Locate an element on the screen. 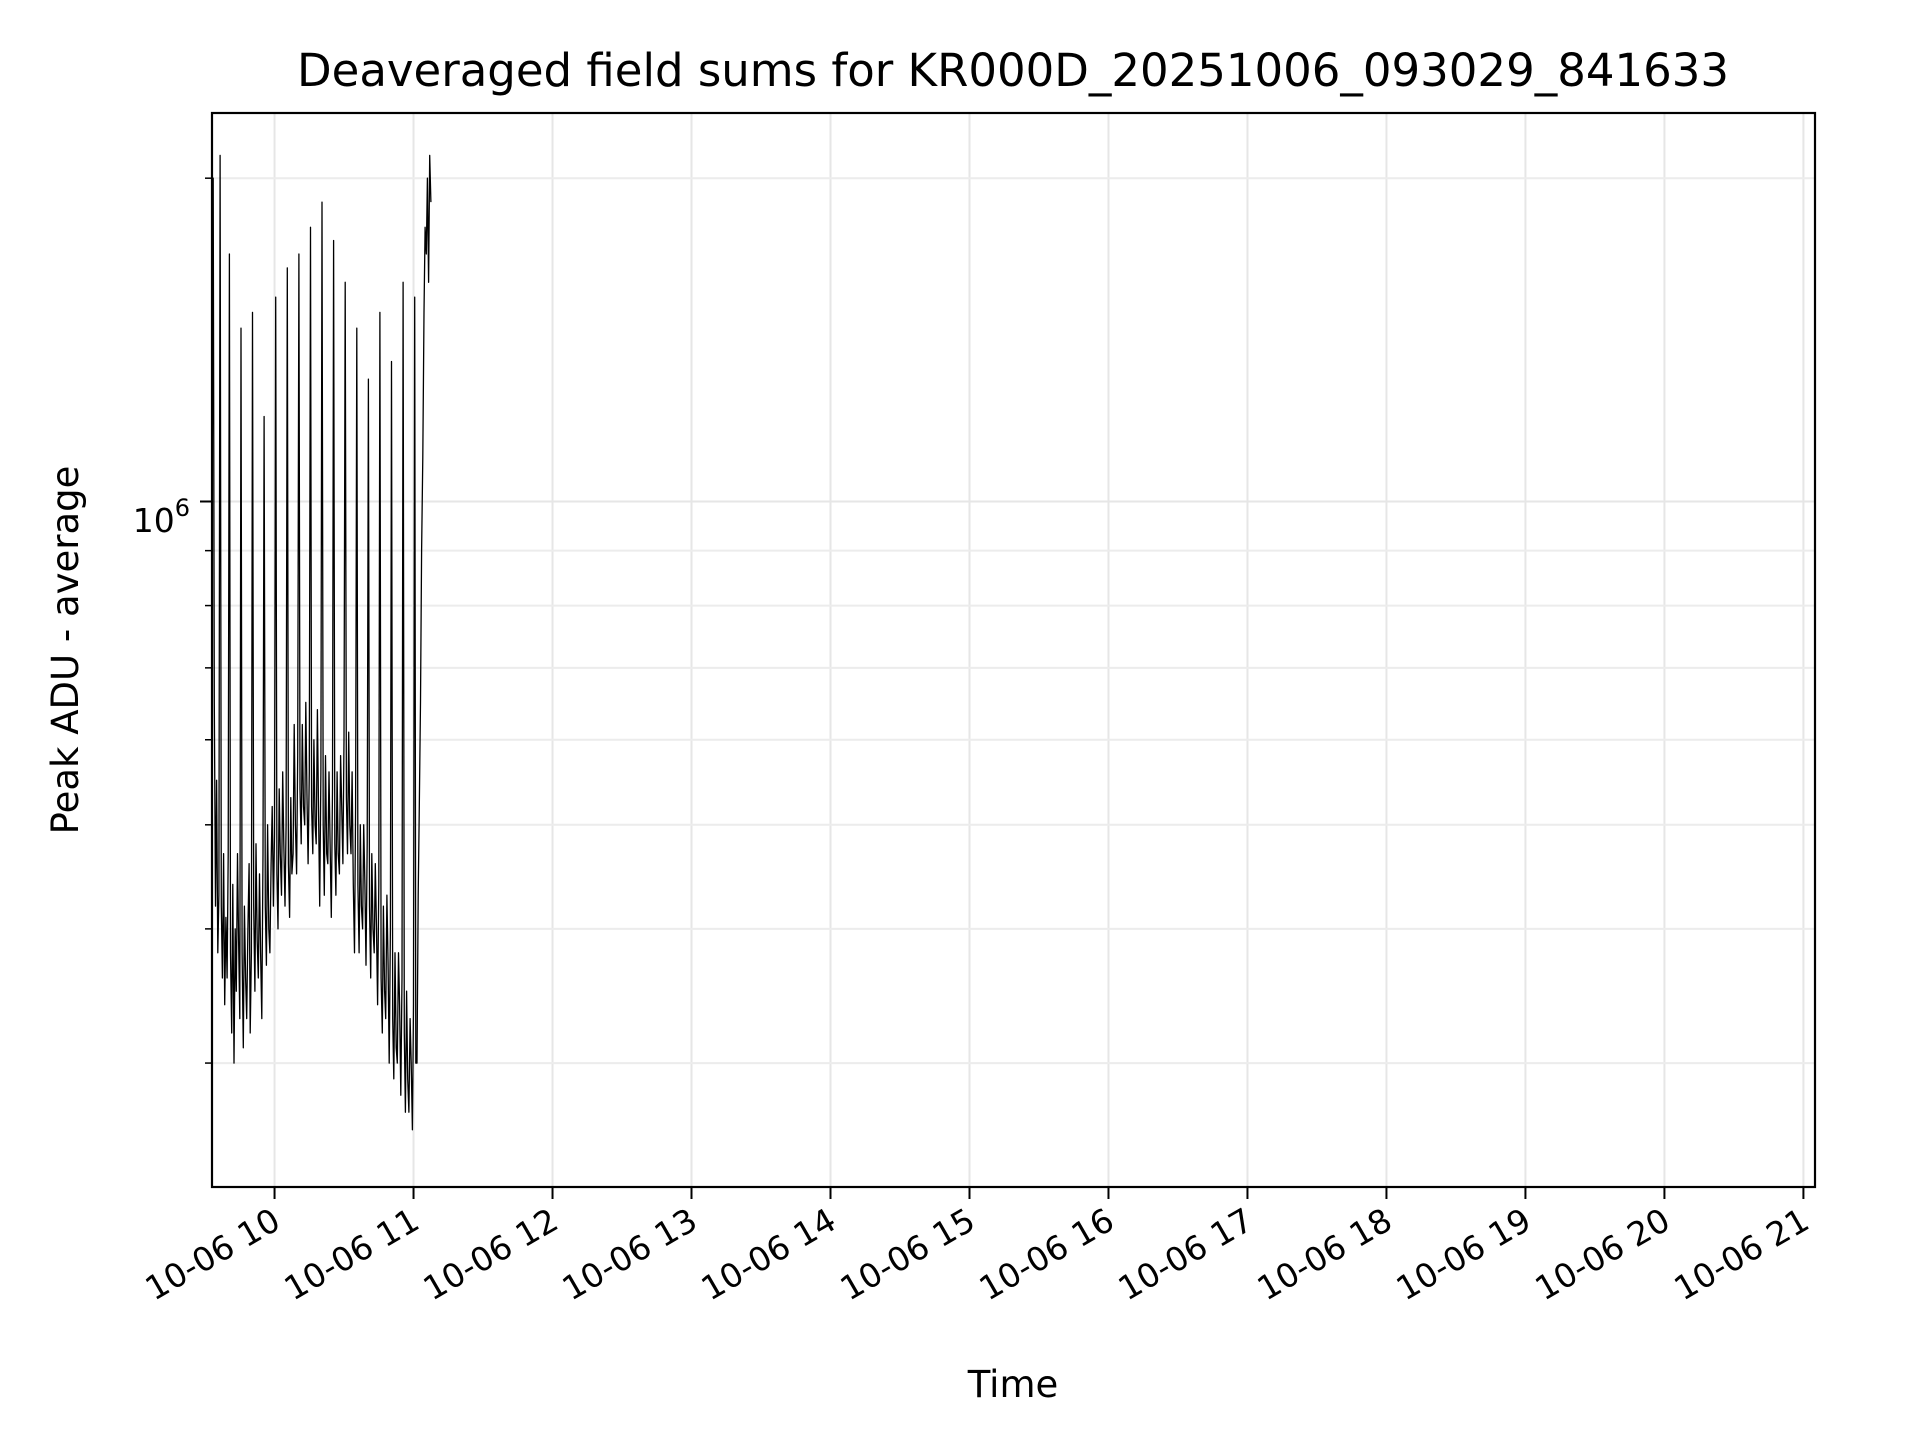 This screenshot has height=1440, width=1920. x-axis-label: Time is located at coordinates (1013, 1384).